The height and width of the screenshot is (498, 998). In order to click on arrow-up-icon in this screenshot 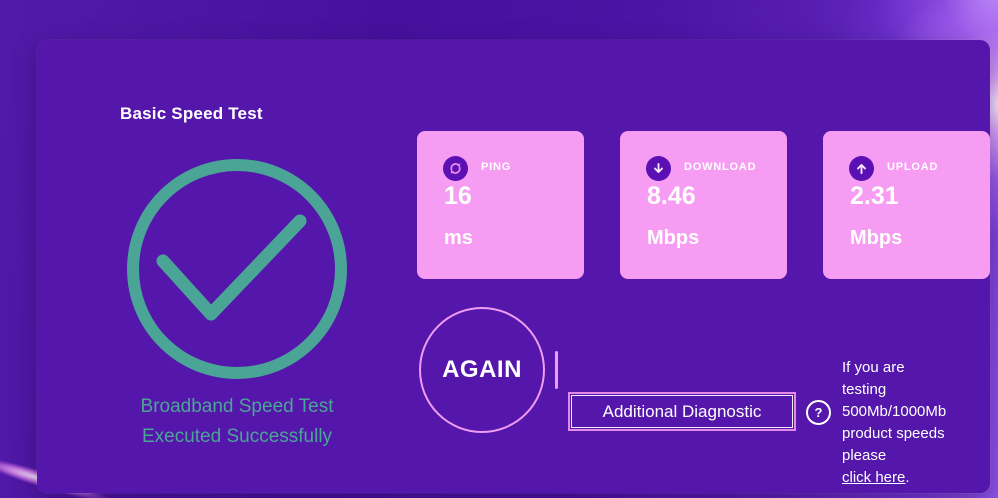, I will do `click(861, 168)`.